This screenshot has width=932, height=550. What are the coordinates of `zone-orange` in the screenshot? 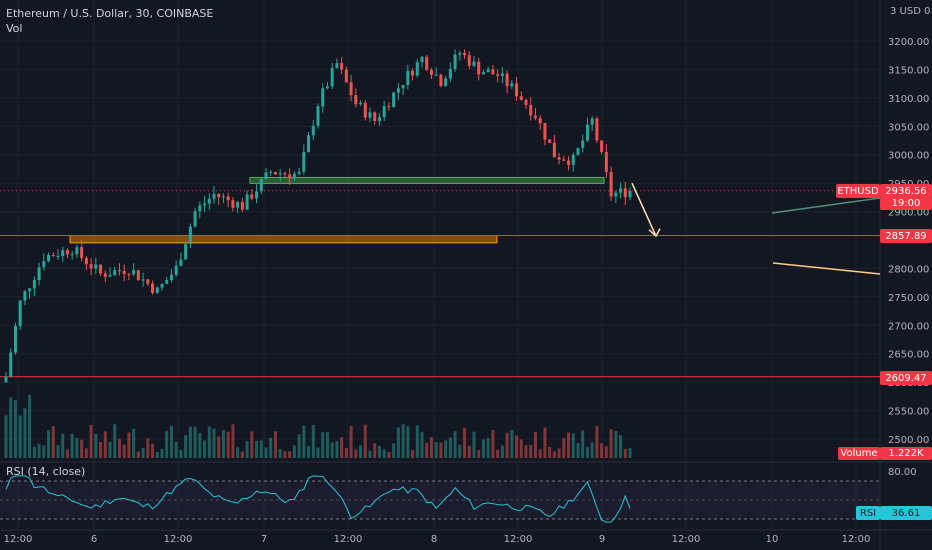 It's located at (283, 239).